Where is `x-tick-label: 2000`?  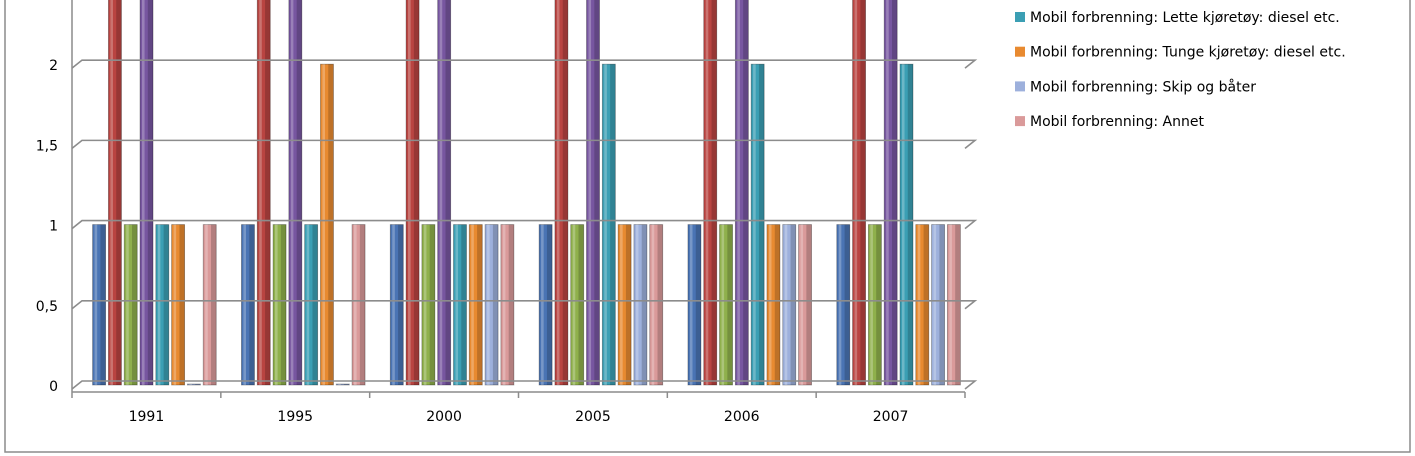
x-tick-label: 2000 is located at coordinates (444, 417).